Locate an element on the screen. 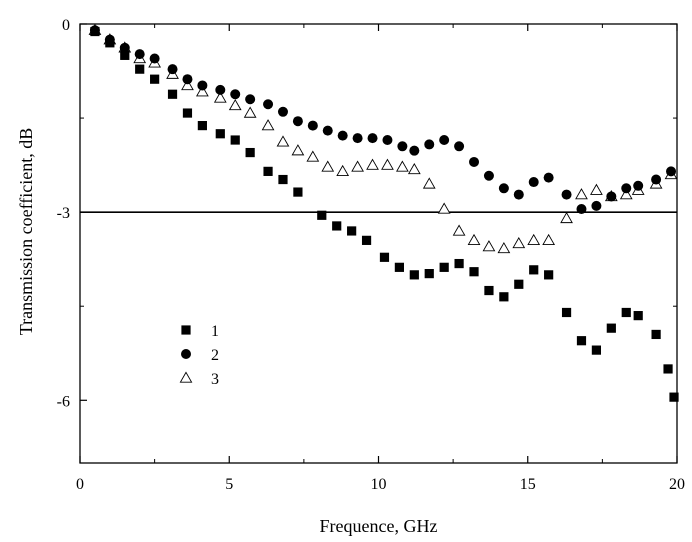  legend-label: 2 is located at coordinates (215, 355).